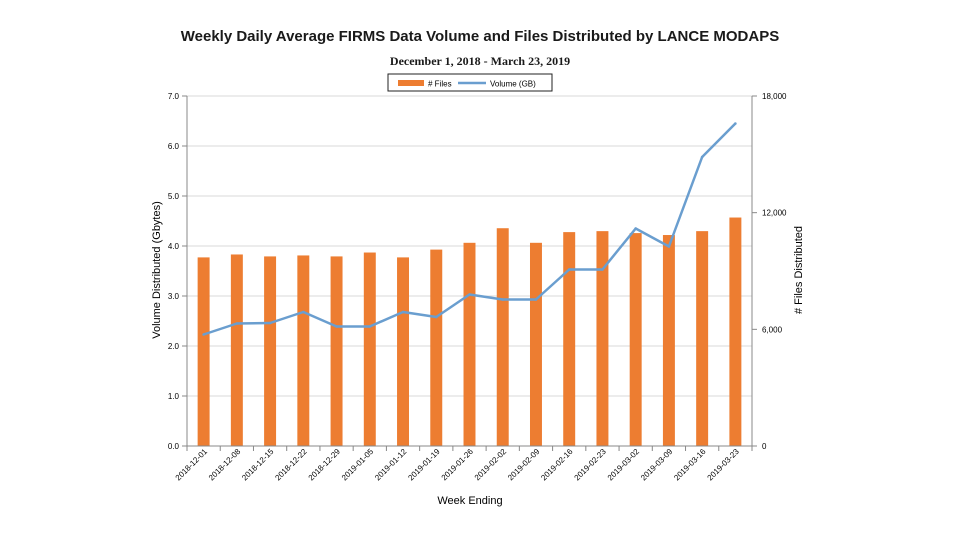  I want to click on y-axis-left-title: Volume Distributed (Gbytes), so click(157, 270).